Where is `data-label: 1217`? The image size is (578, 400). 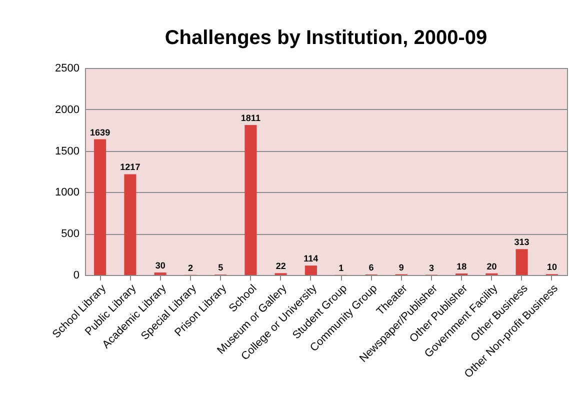 data-label: 1217 is located at coordinates (130, 167).